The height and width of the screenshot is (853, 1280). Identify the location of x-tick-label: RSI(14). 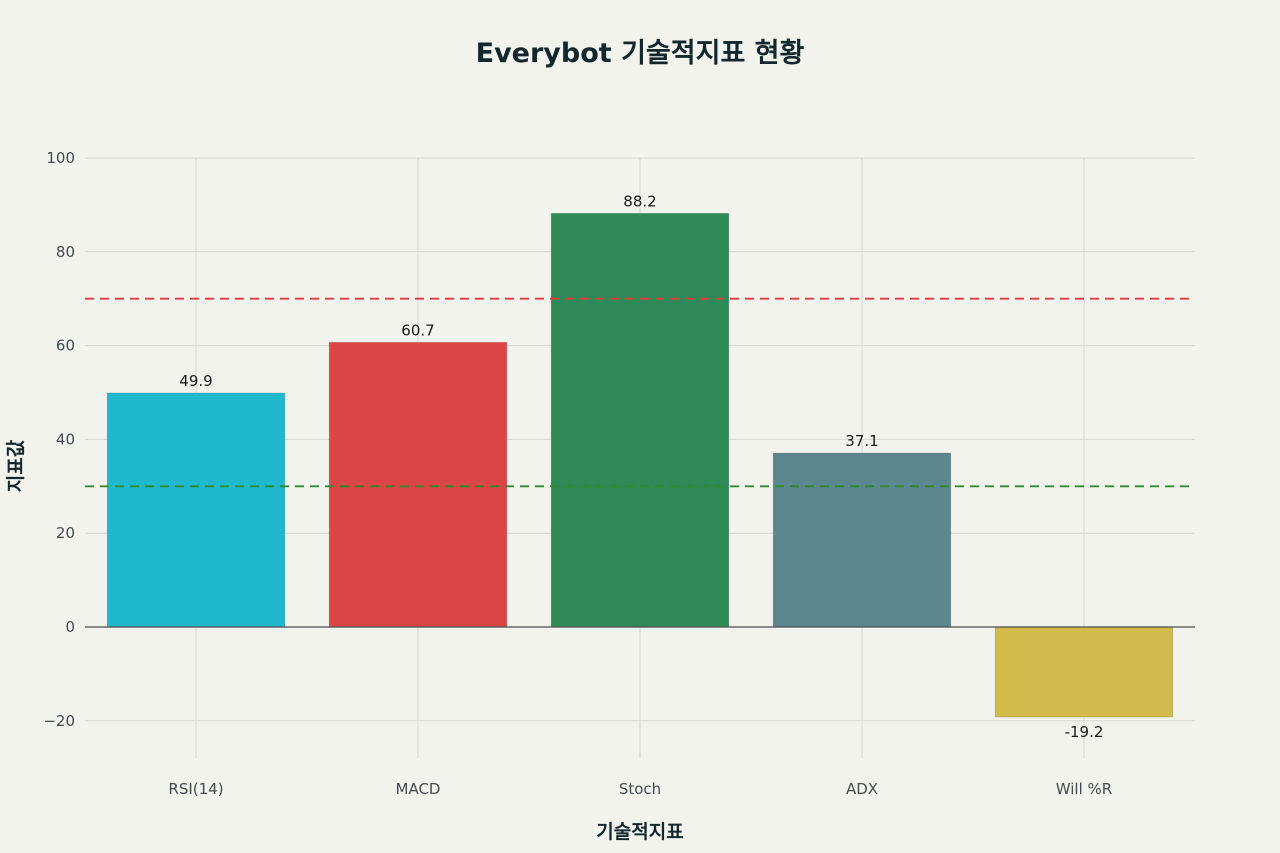
(195, 789).